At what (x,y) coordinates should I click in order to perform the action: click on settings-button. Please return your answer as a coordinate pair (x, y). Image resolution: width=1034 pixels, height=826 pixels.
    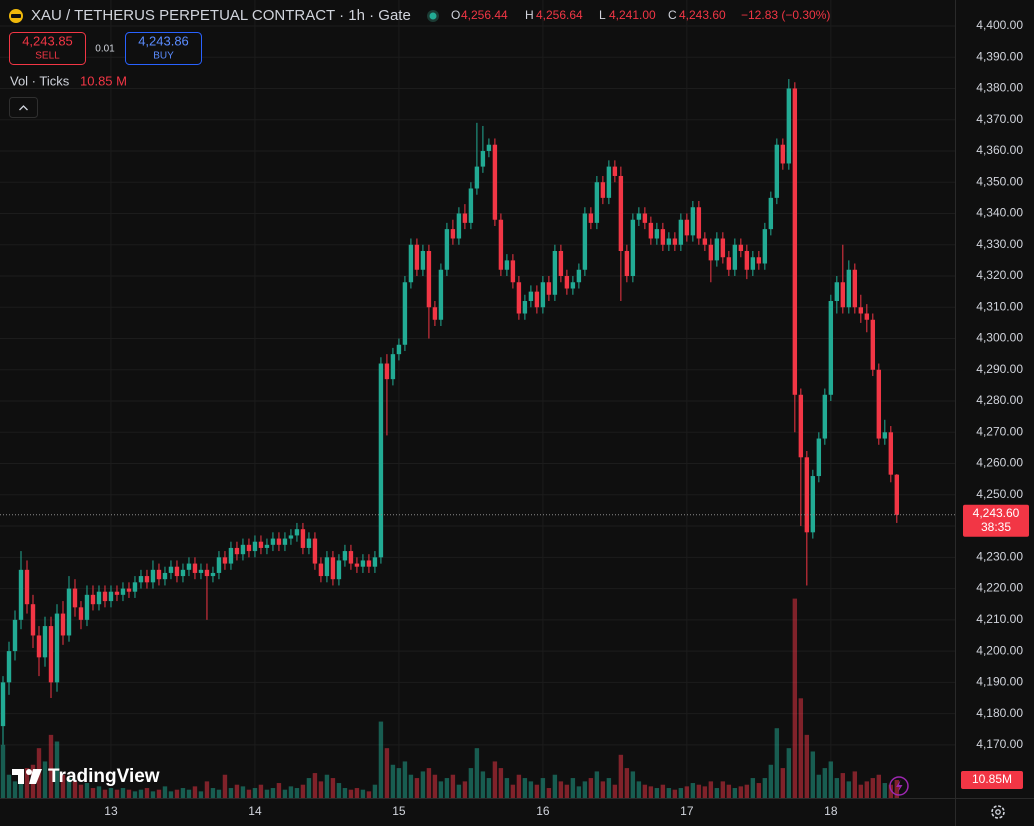
    Looking at the image, I should click on (998, 812).